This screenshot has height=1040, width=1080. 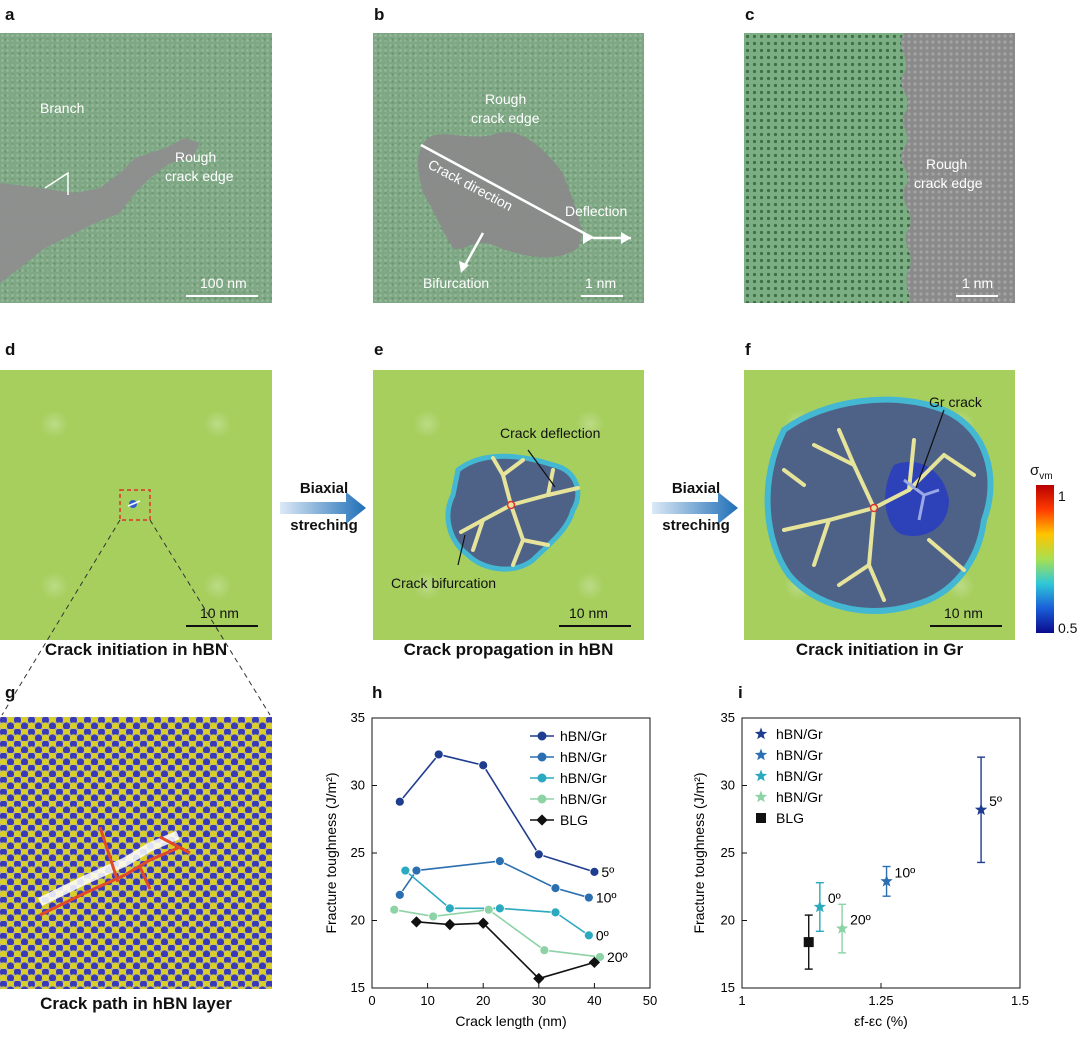 What do you see at coordinates (977, 296) in the screenshot?
I see `scale-bar-c` at bounding box center [977, 296].